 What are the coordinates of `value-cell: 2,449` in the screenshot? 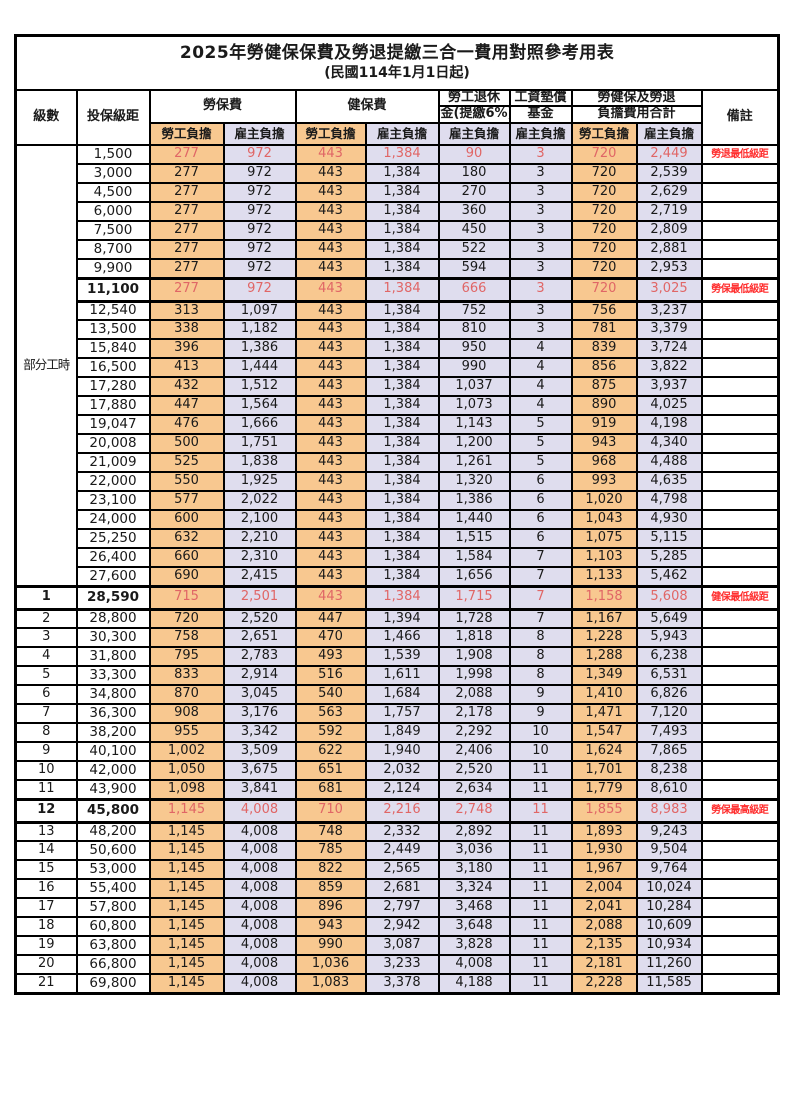 It's located at (669, 155).